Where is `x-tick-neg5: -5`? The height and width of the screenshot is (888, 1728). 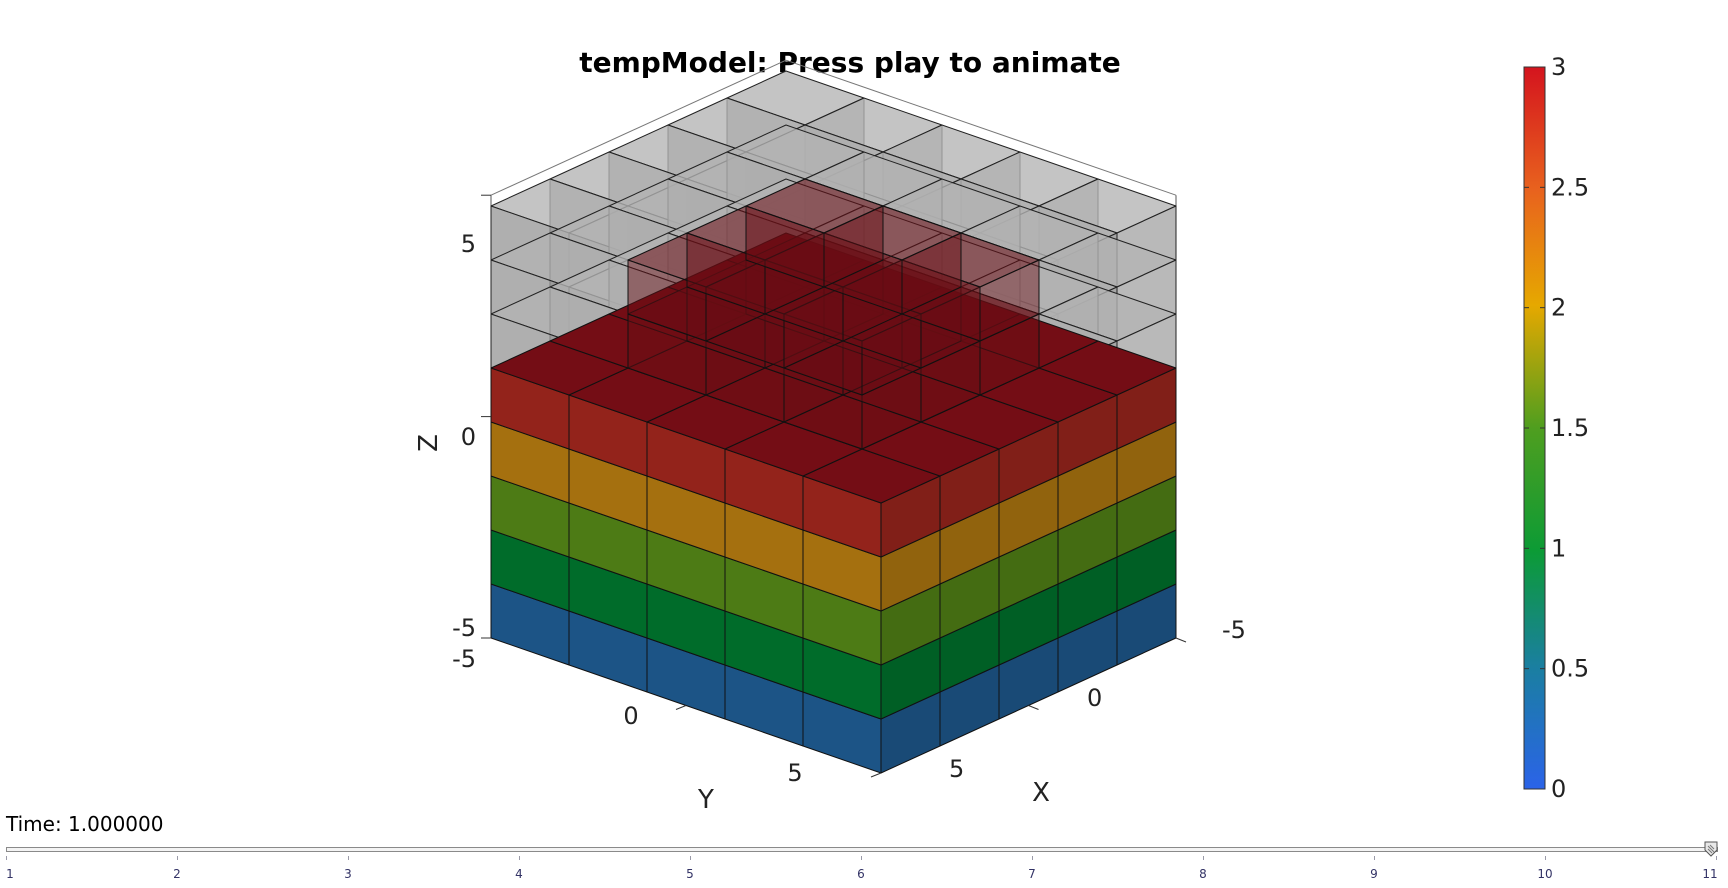 x-tick-neg5: -5 is located at coordinates (1234, 630).